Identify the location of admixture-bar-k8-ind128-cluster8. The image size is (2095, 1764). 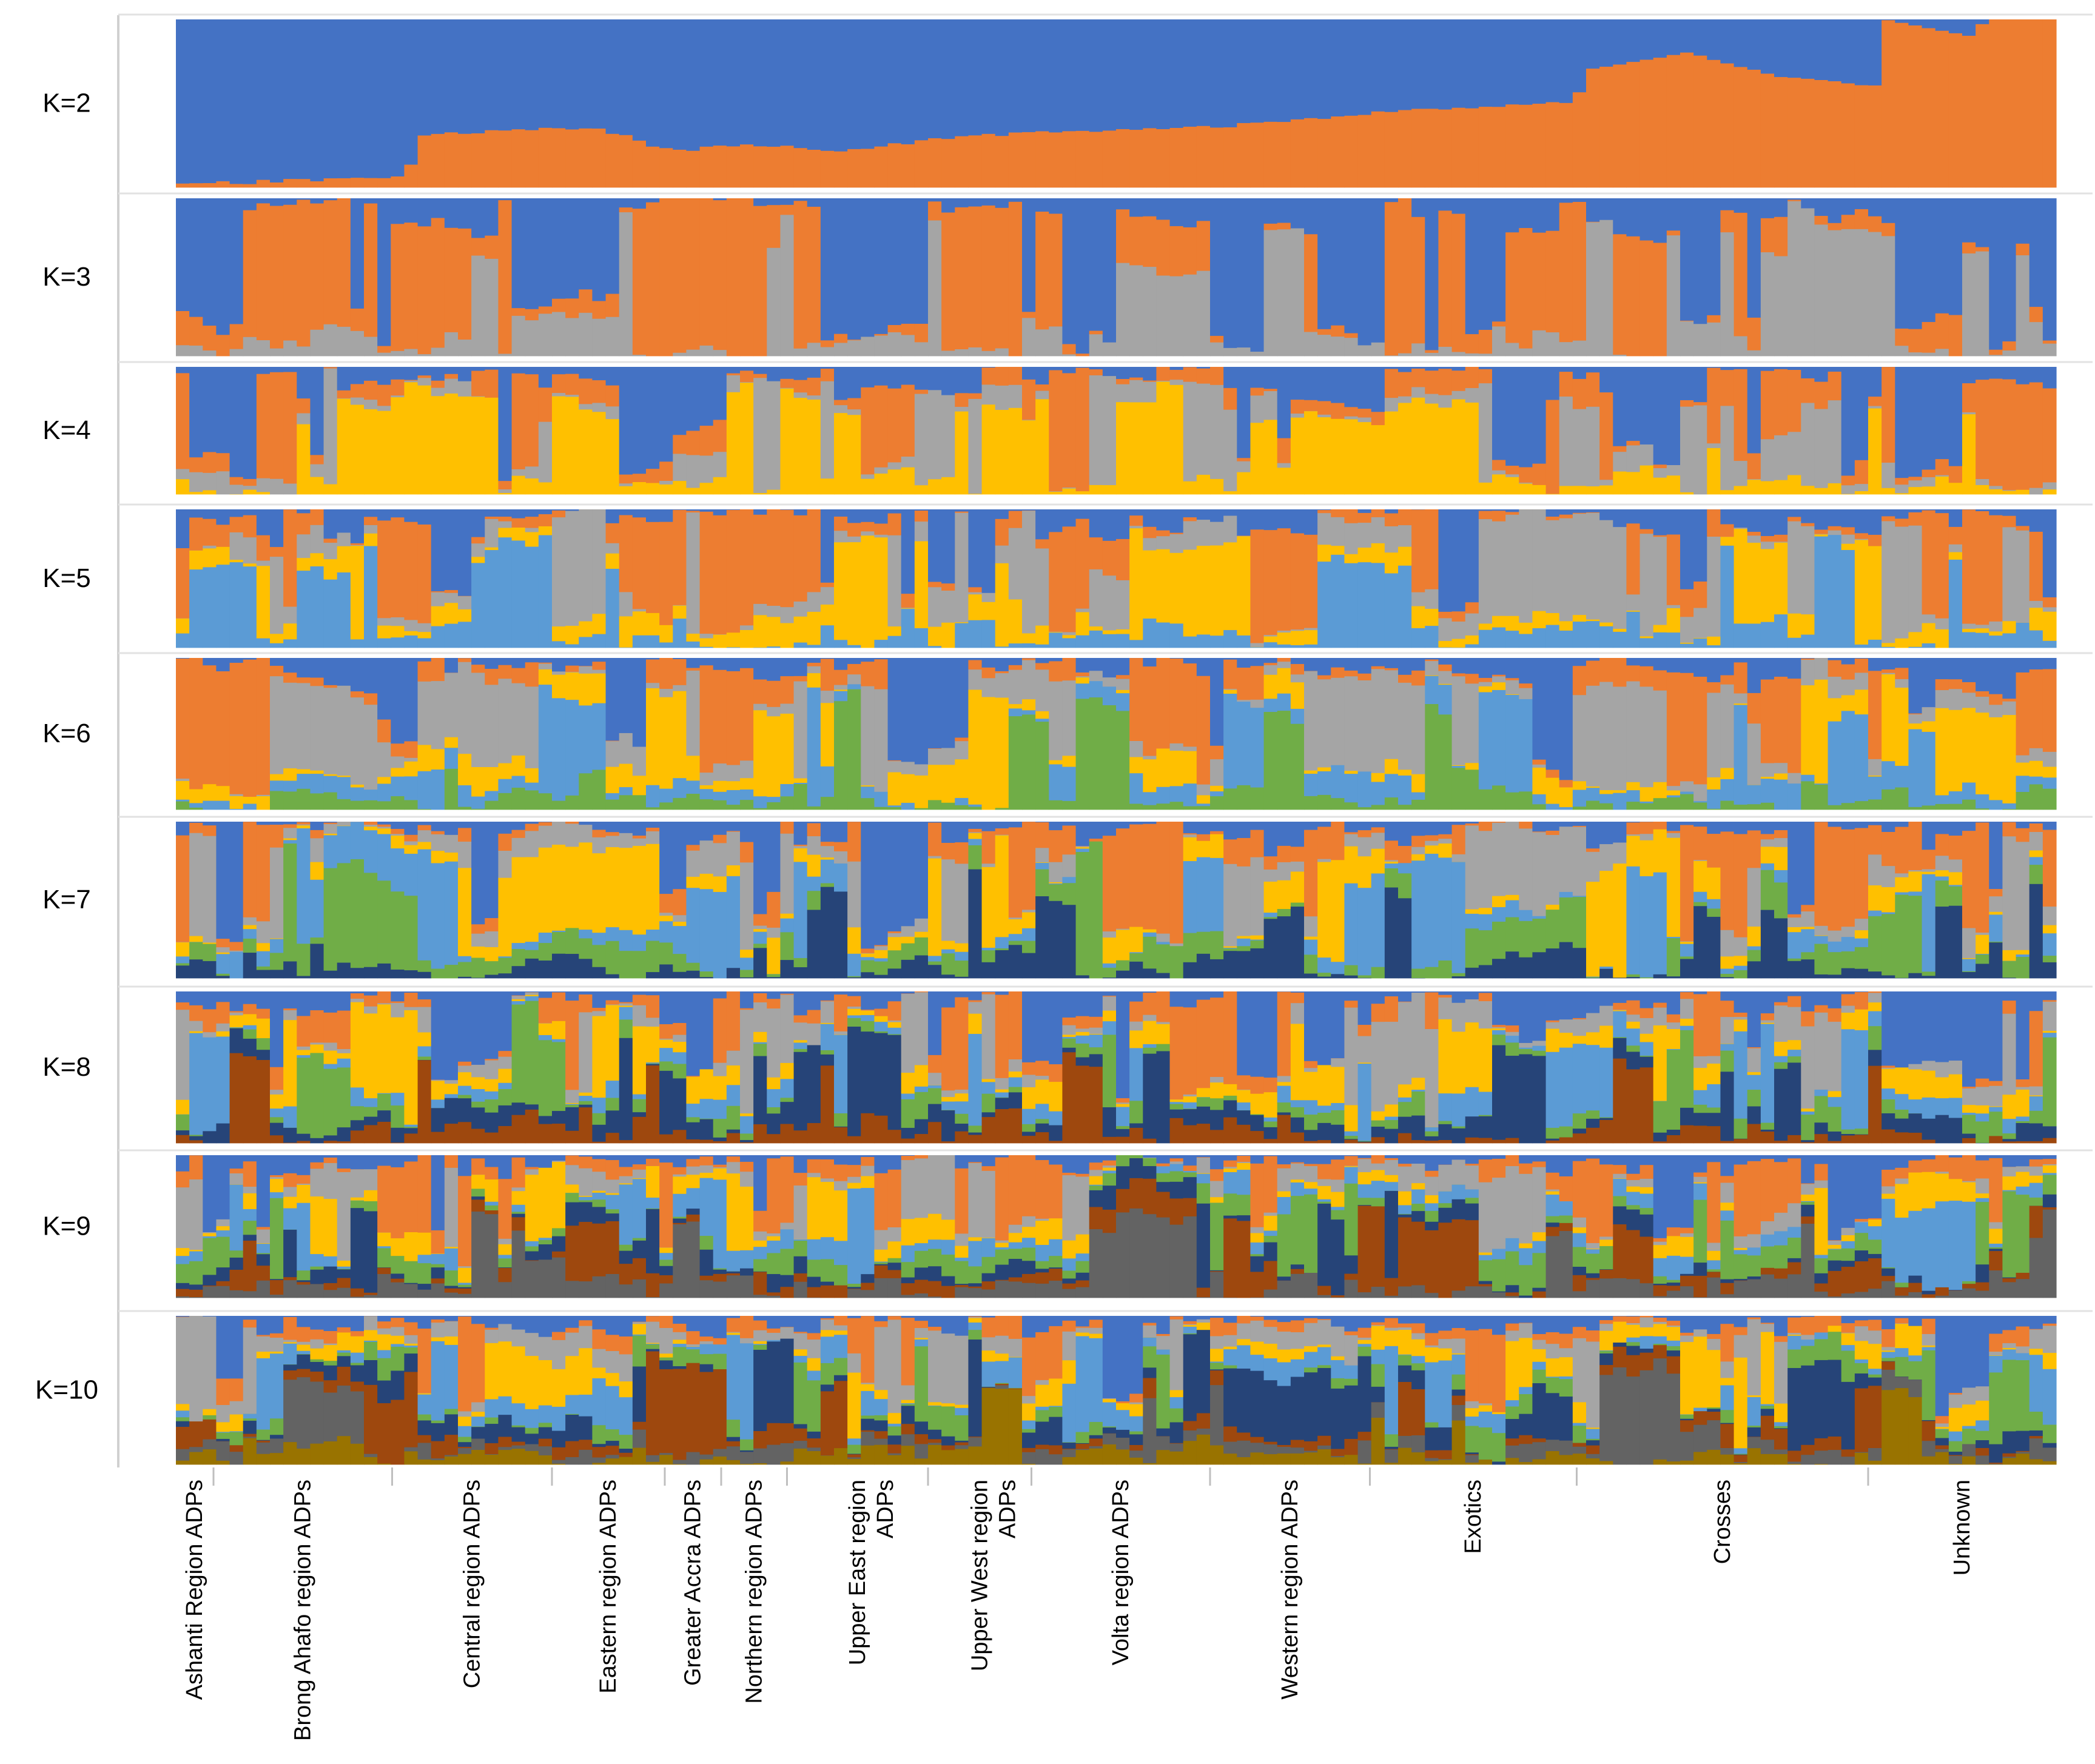
(1902, 1138).